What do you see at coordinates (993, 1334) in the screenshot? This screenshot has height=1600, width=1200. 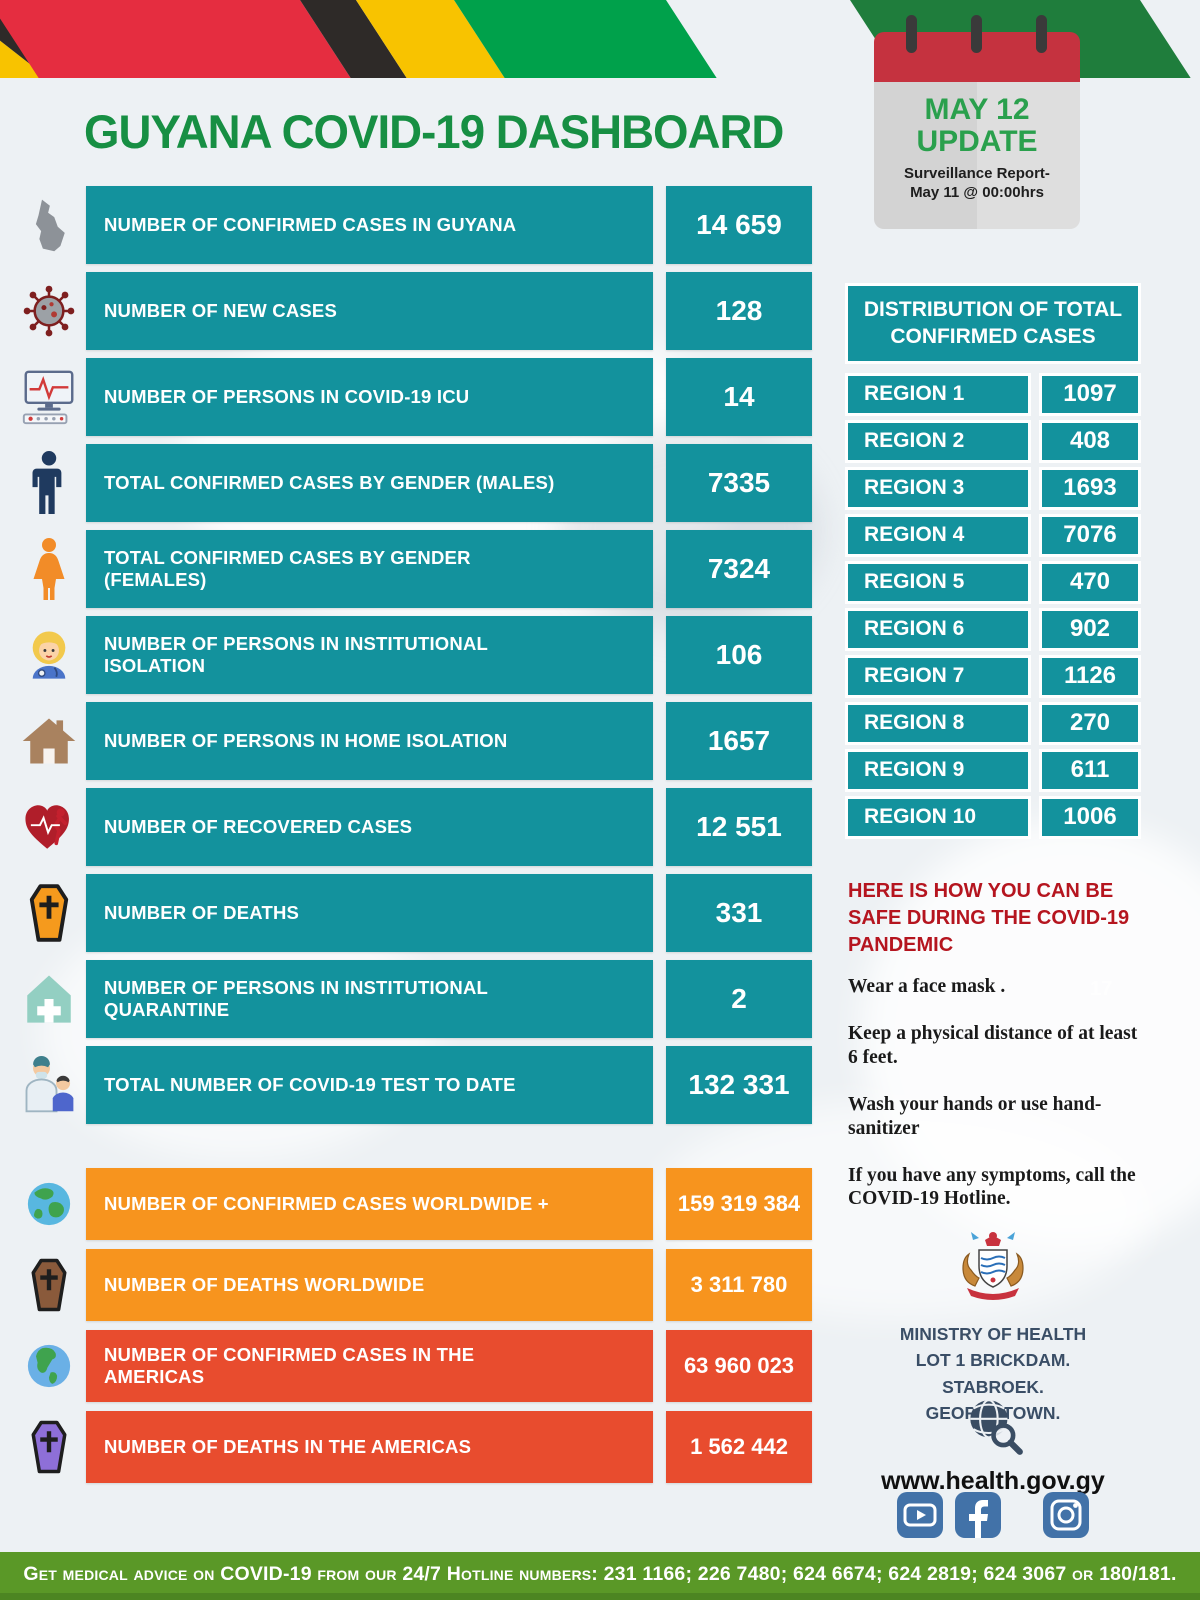 I see `ministry-name: MINISTRY OF HEALTH` at bounding box center [993, 1334].